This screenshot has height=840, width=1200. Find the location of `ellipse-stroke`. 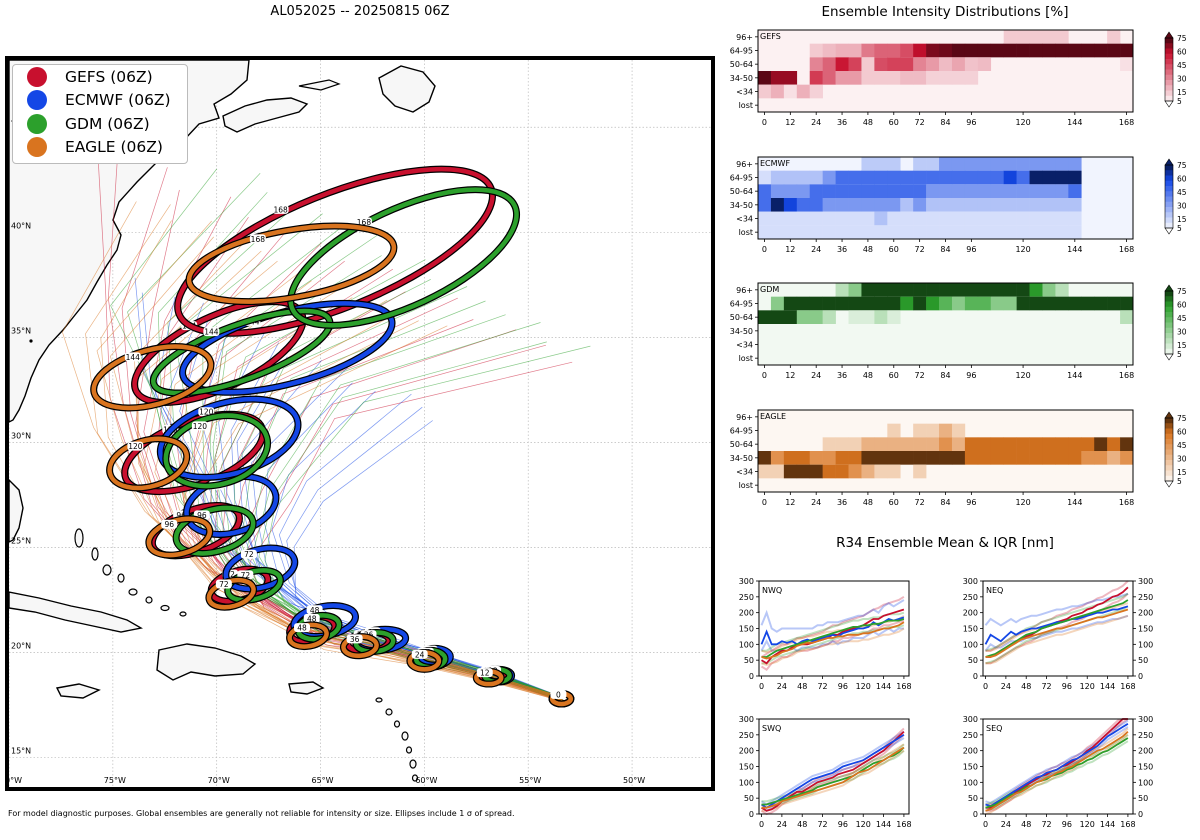

ellipse-stroke is located at coordinates (152, 377).